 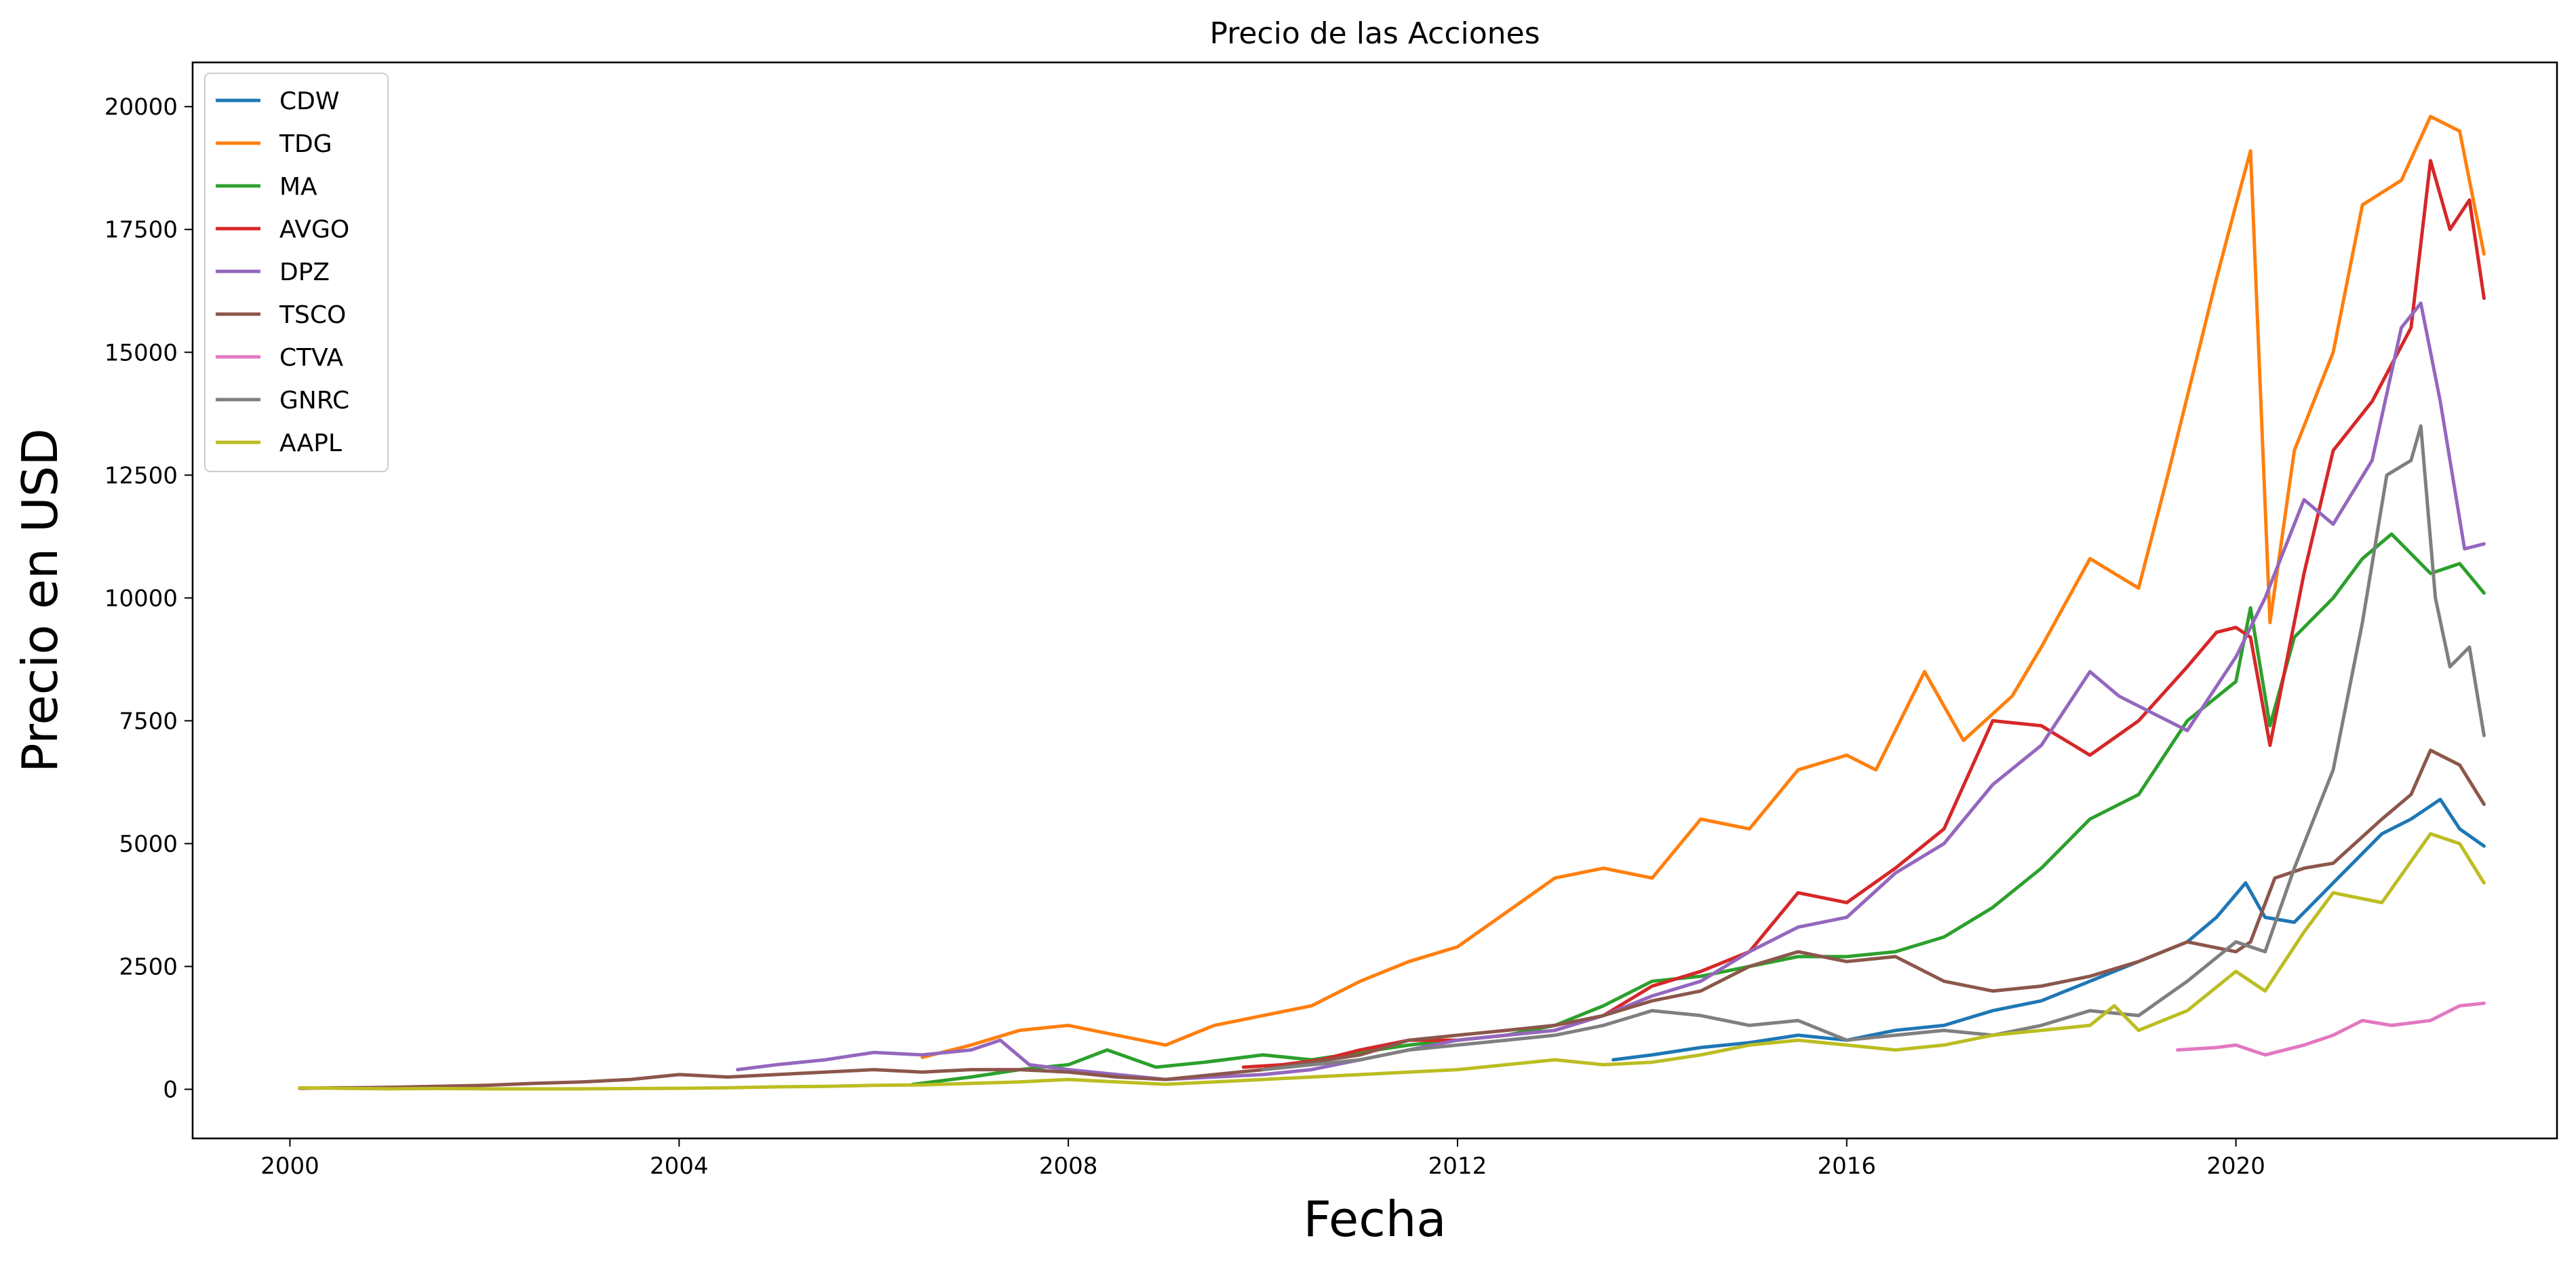 What do you see at coordinates (298, 187) in the screenshot?
I see `legend-label-ma: MA` at bounding box center [298, 187].